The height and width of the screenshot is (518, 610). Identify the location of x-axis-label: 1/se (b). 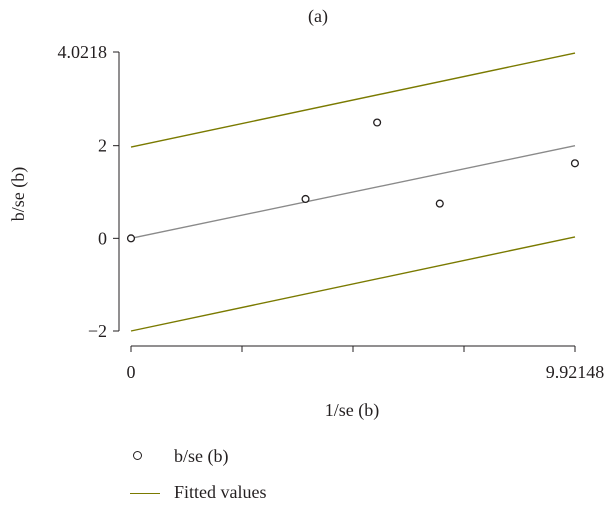
(352, 410).